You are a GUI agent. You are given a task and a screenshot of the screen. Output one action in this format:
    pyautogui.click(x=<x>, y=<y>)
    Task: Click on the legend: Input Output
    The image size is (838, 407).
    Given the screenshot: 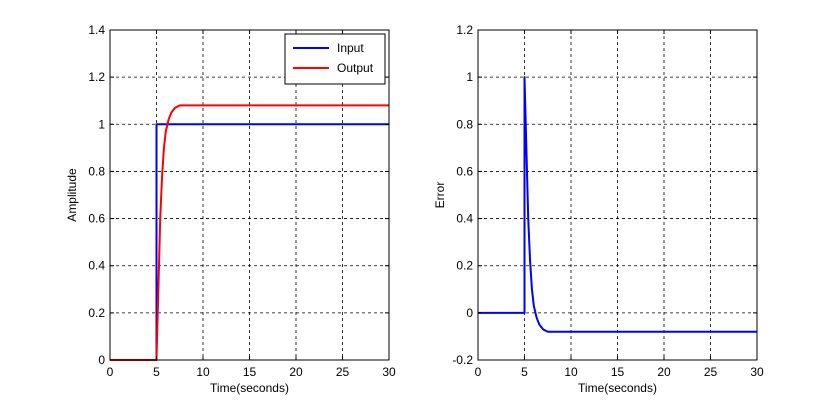 What is the action you would take?
    pyautogui.click(x=335, y=59)
    